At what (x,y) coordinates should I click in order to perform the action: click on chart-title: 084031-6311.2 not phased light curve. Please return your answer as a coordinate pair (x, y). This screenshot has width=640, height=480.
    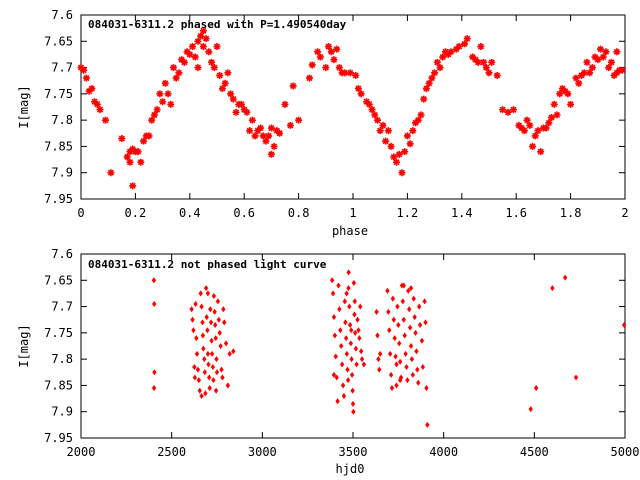
    Looking at the image, I should click on (207, 264).